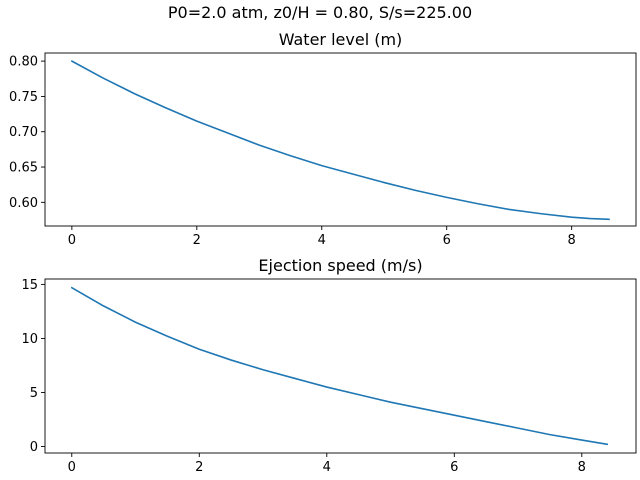  What do you see at coordinates (320, 12) in the screenshot?
I see `figure-suptitle: P0=2.0 atm, z0/H = 0.80, S/s=225.00` at bounding box center [320, 12].